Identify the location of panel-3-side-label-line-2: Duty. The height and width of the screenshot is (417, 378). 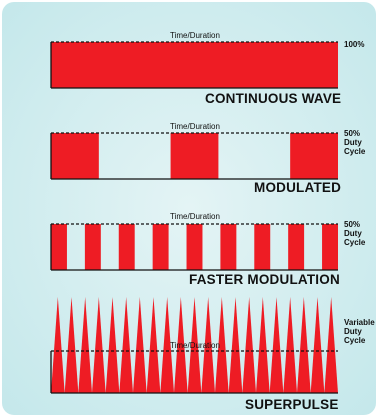
(353, 233).